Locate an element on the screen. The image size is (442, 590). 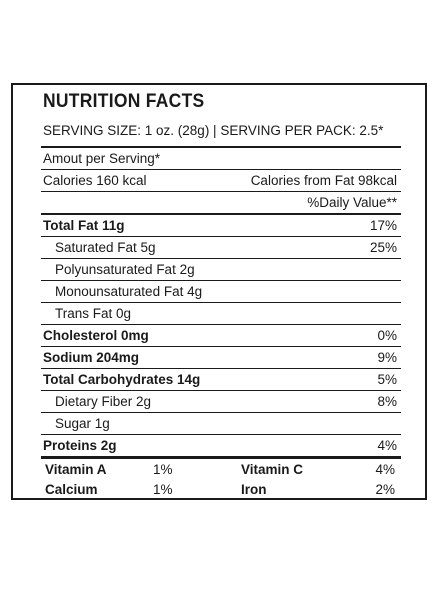
nutrient-value: 4% is located at coordinates (387, 445).